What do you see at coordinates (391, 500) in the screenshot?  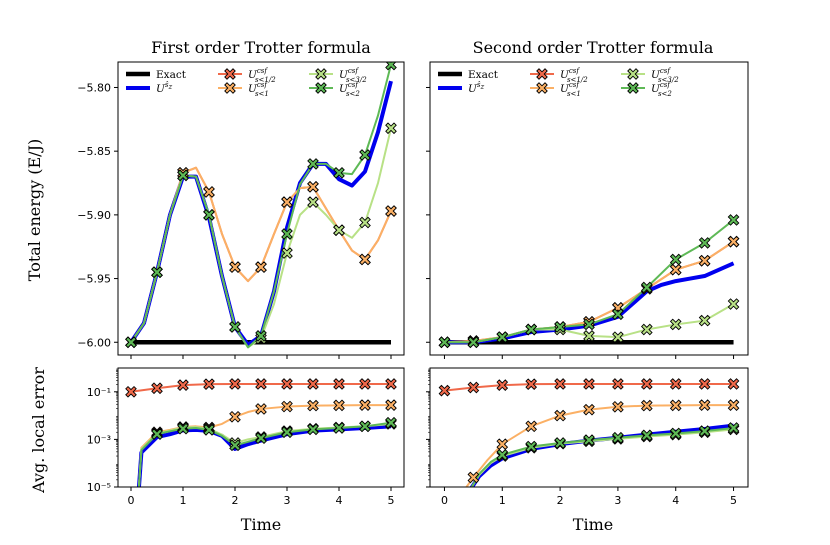 I see `x-tick-label: 5` at bounding box center [391, 500].